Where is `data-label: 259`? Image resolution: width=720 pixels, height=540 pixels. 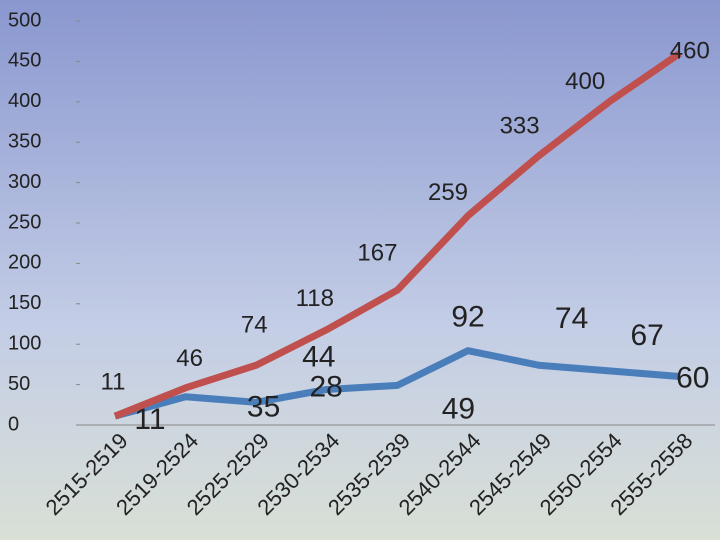 data-label: 259 is located at coordinates (448, 192).